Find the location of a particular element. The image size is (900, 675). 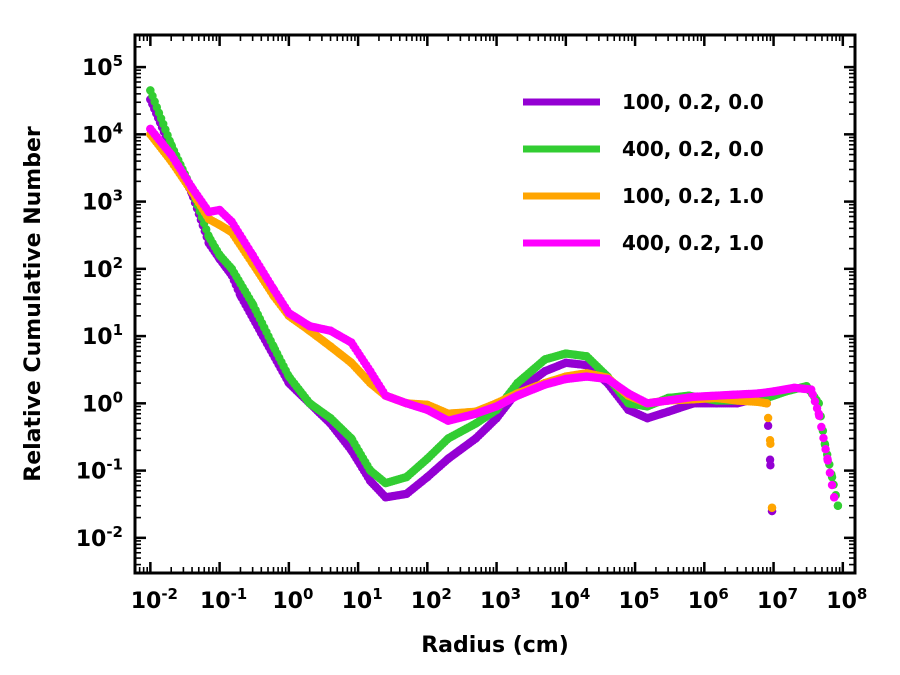

y-tick-label: 10-1 is located at coordinates (99, 470).